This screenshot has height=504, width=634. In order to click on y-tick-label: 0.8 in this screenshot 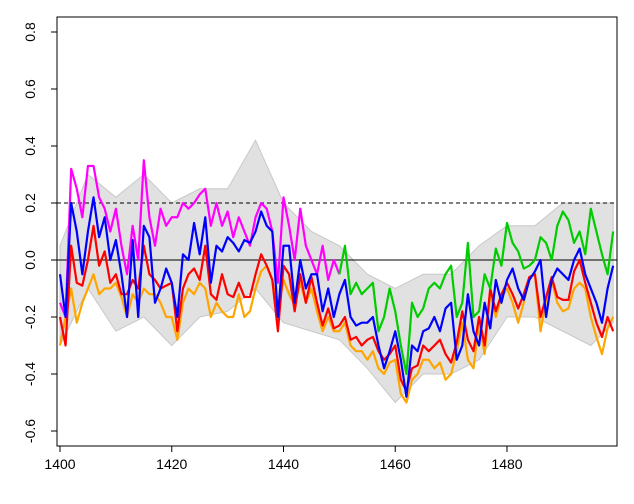, I will do `click(30, 32)`.